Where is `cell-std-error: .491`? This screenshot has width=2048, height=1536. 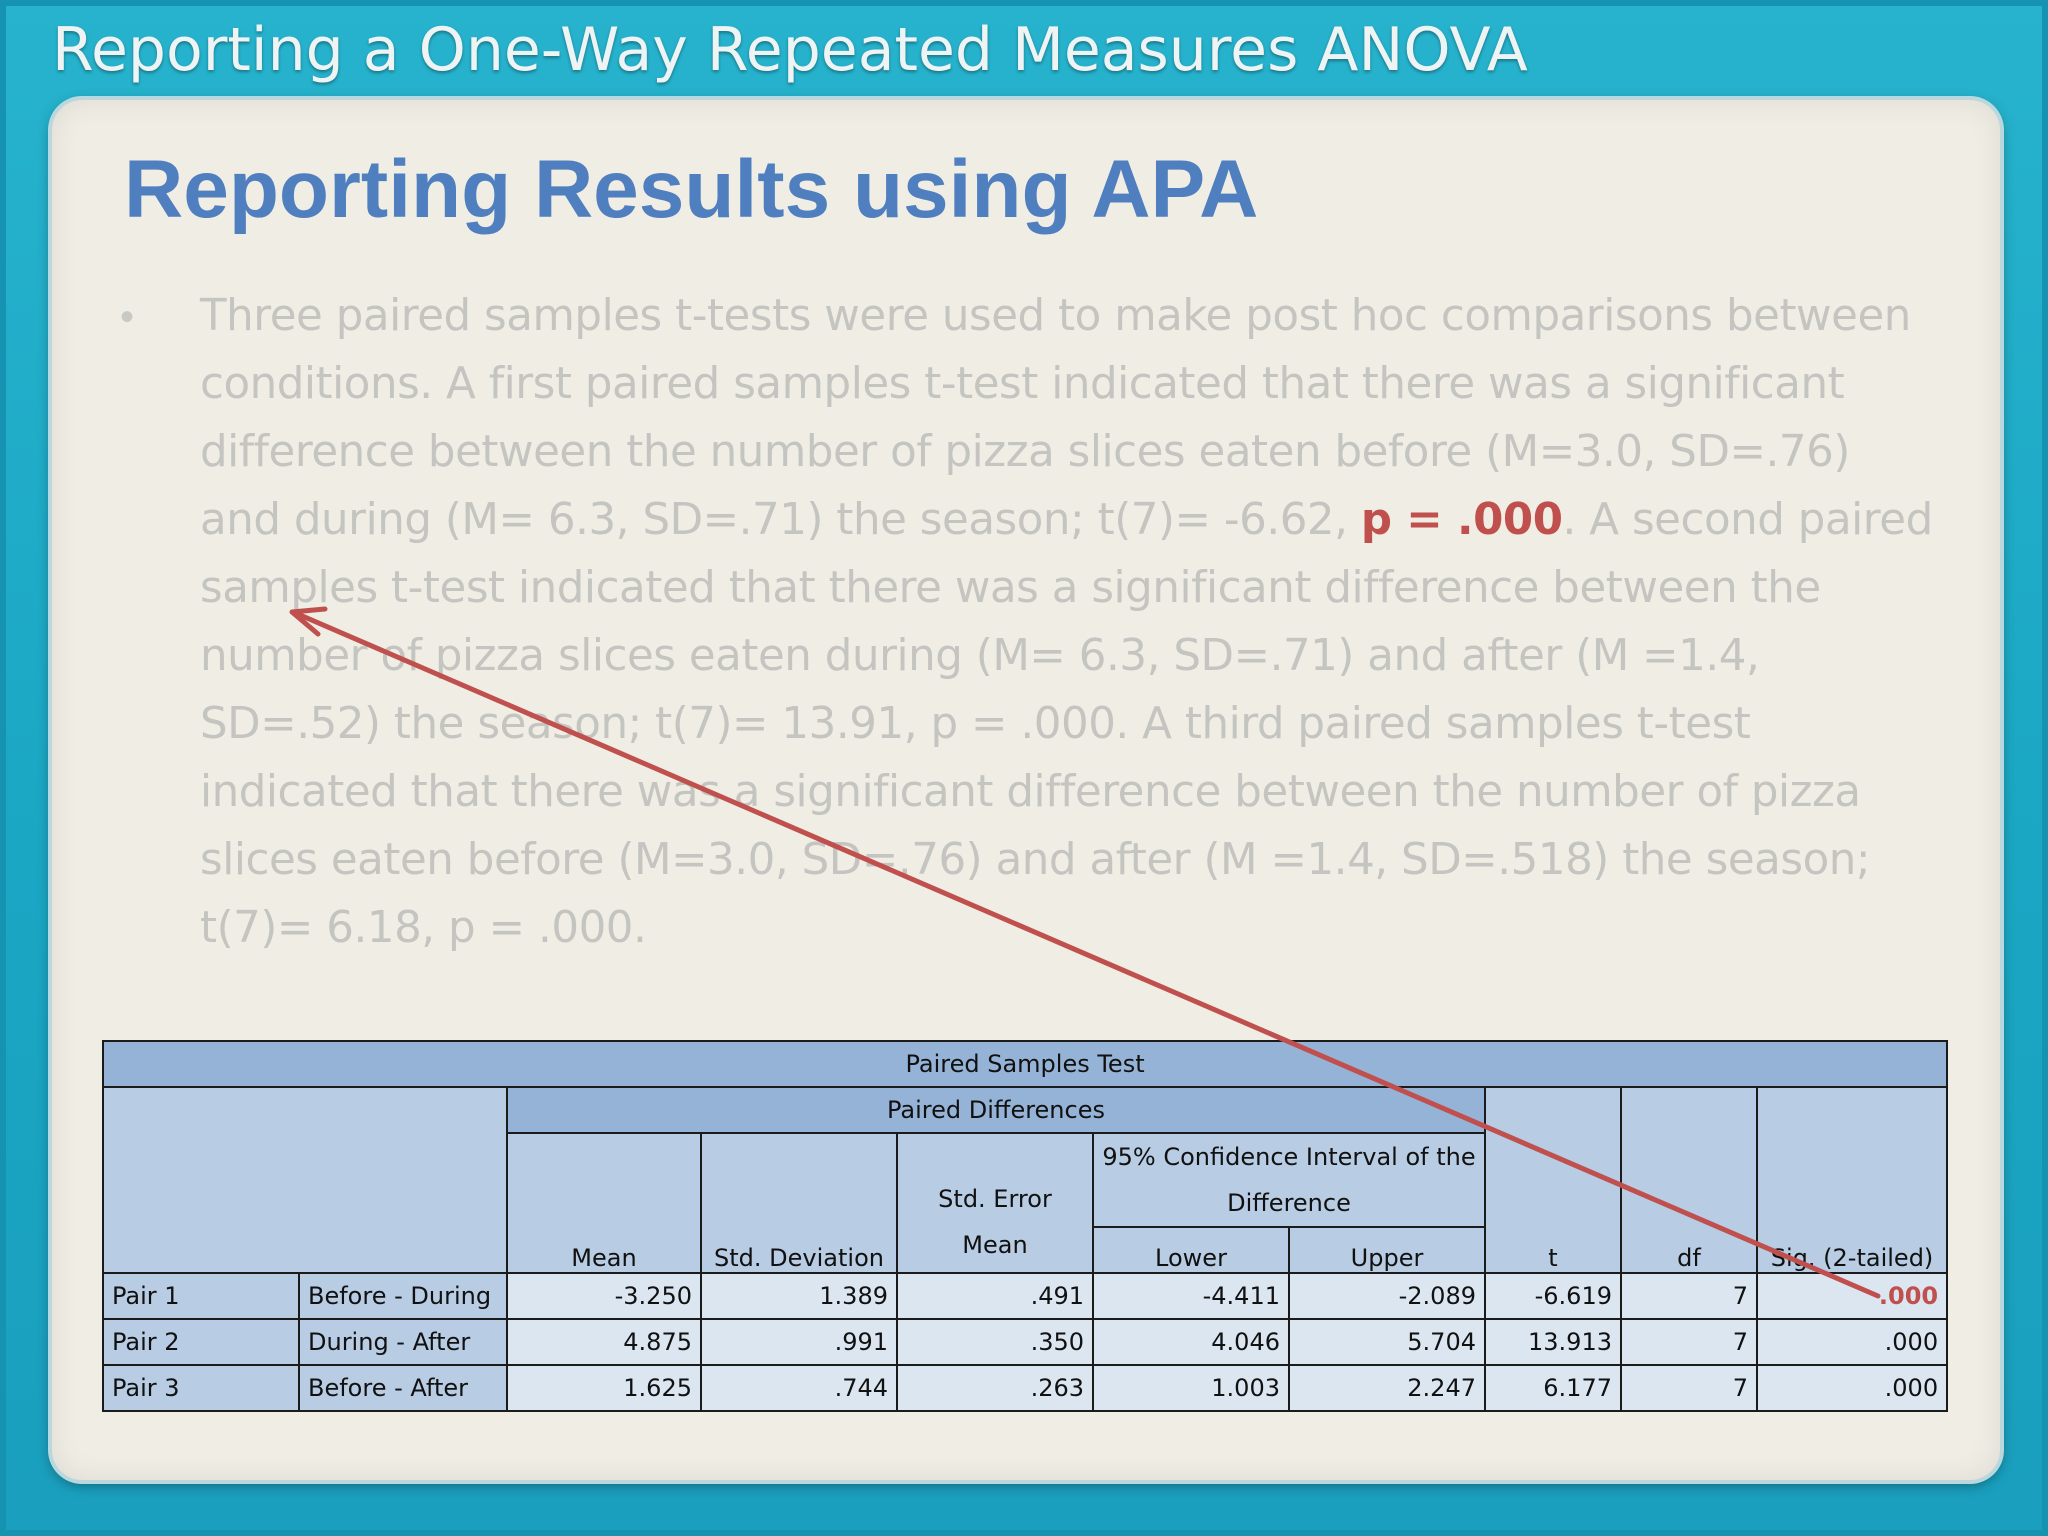
cell-std-error: .491 is located at coordinates (995, 1296).